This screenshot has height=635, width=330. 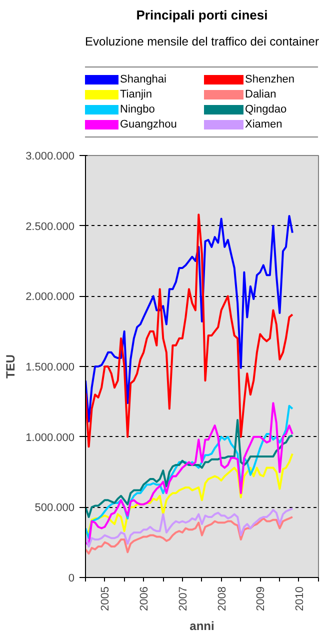 What do you see at coordinates (71, 578) in the screenshot?
I see `y-tick-label: 0` at bounding box center [71, 578].